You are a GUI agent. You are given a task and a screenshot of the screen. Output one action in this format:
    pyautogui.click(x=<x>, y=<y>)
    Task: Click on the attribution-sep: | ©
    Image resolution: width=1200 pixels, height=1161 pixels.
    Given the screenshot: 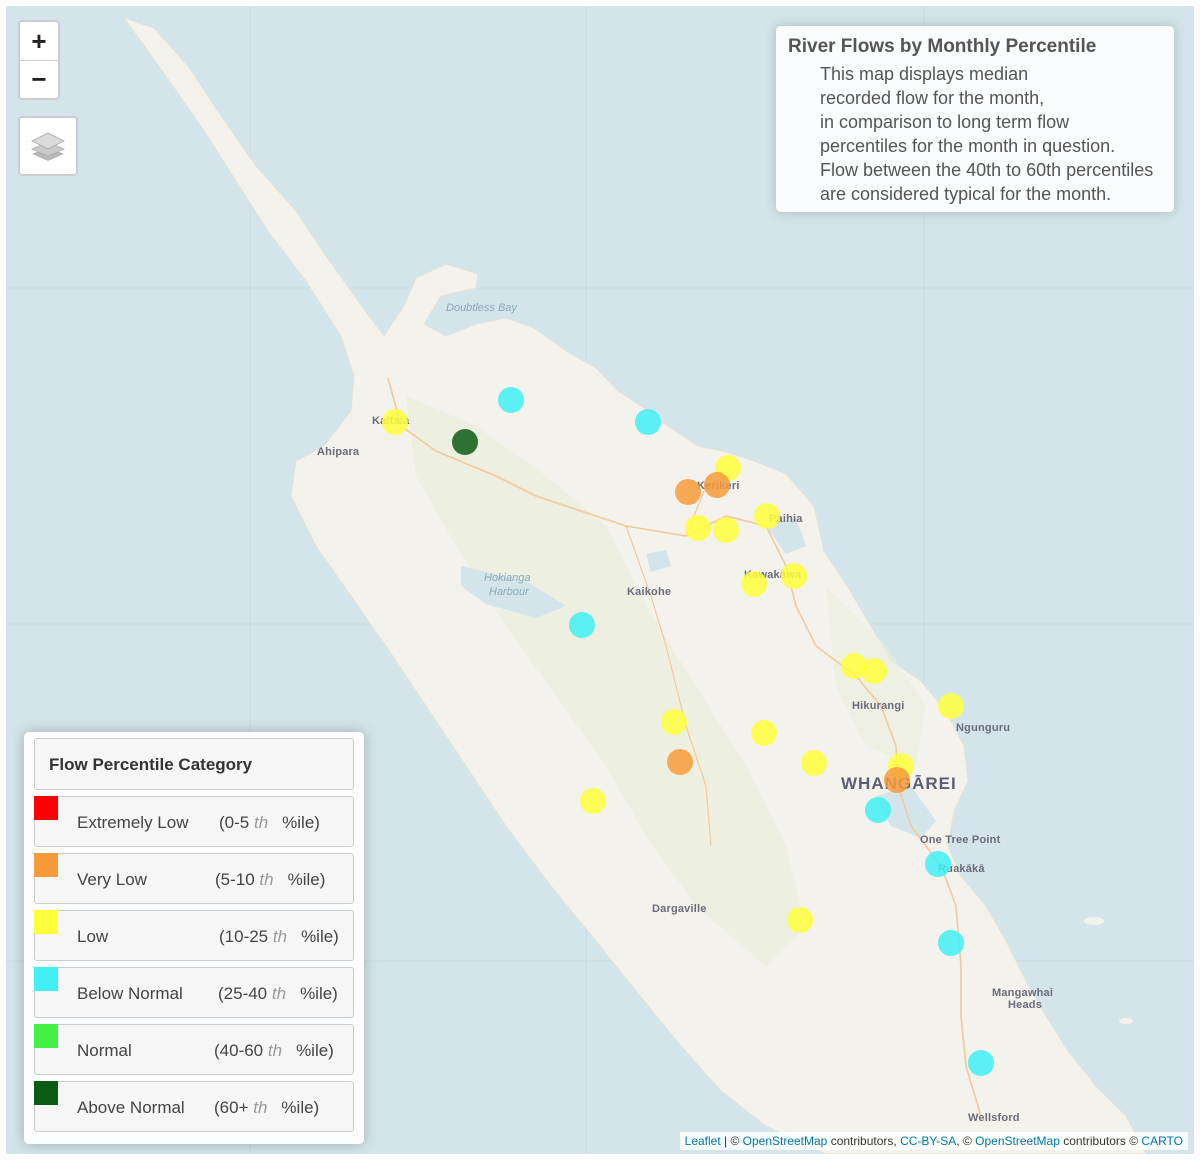 What is the action you would take?
    pyautogui.click(x=731, y=1141)
    